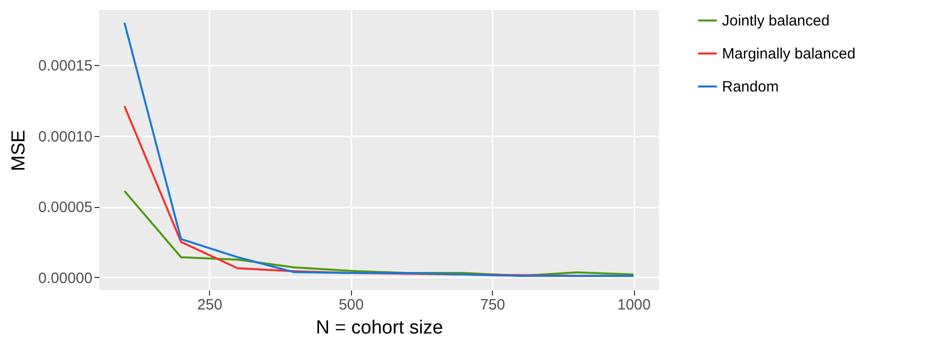 The height and width of the screenshot is (355, 944). What do you see at coordinates (380, 328) in the screenshot?
I see `x-axis-title: N = cohort size` at bounding box center [380, 328].